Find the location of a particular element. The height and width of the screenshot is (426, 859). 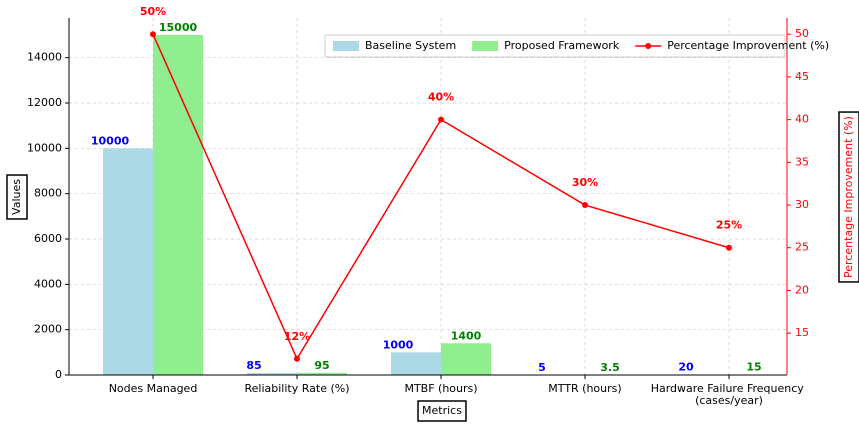

y-axis-label: Values is located at coordinates (16, 197).